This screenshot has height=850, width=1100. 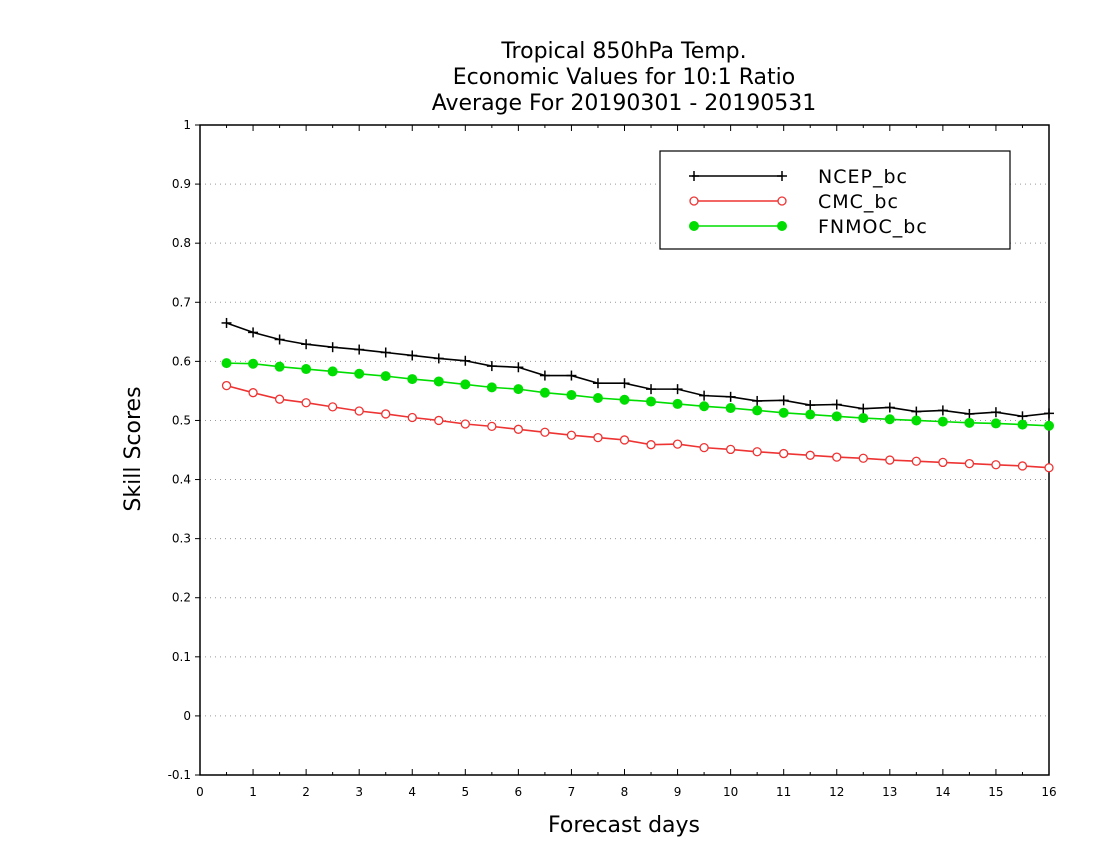 What do you see at coordinates (253, 792) in the screenshot?
I see `x-tick-label: 1` at bounding box center [253, 792].